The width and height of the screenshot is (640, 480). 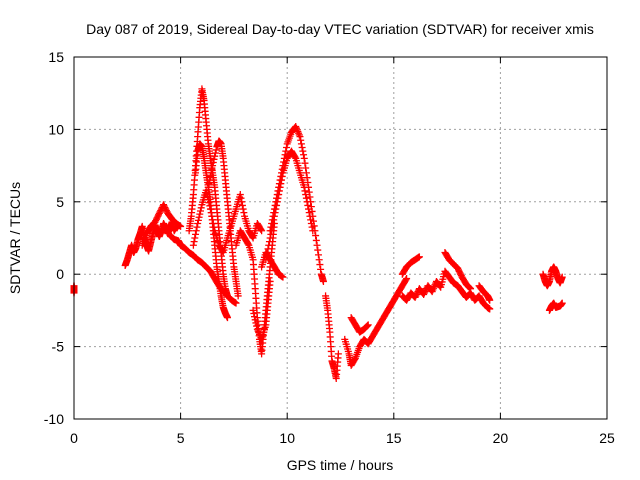 What do you see at coordinates (607, 438) in the screenshot?
I see `x-tick-label: 25` at bounding box center [607, 438].